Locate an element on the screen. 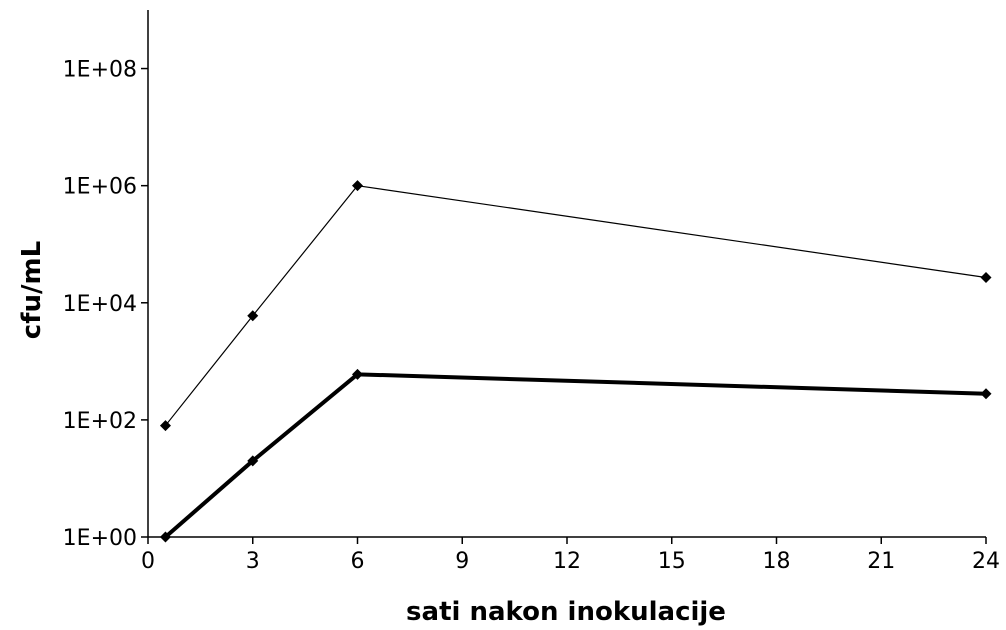  x-tick-label: 15 is located at coordinates (672, 561).